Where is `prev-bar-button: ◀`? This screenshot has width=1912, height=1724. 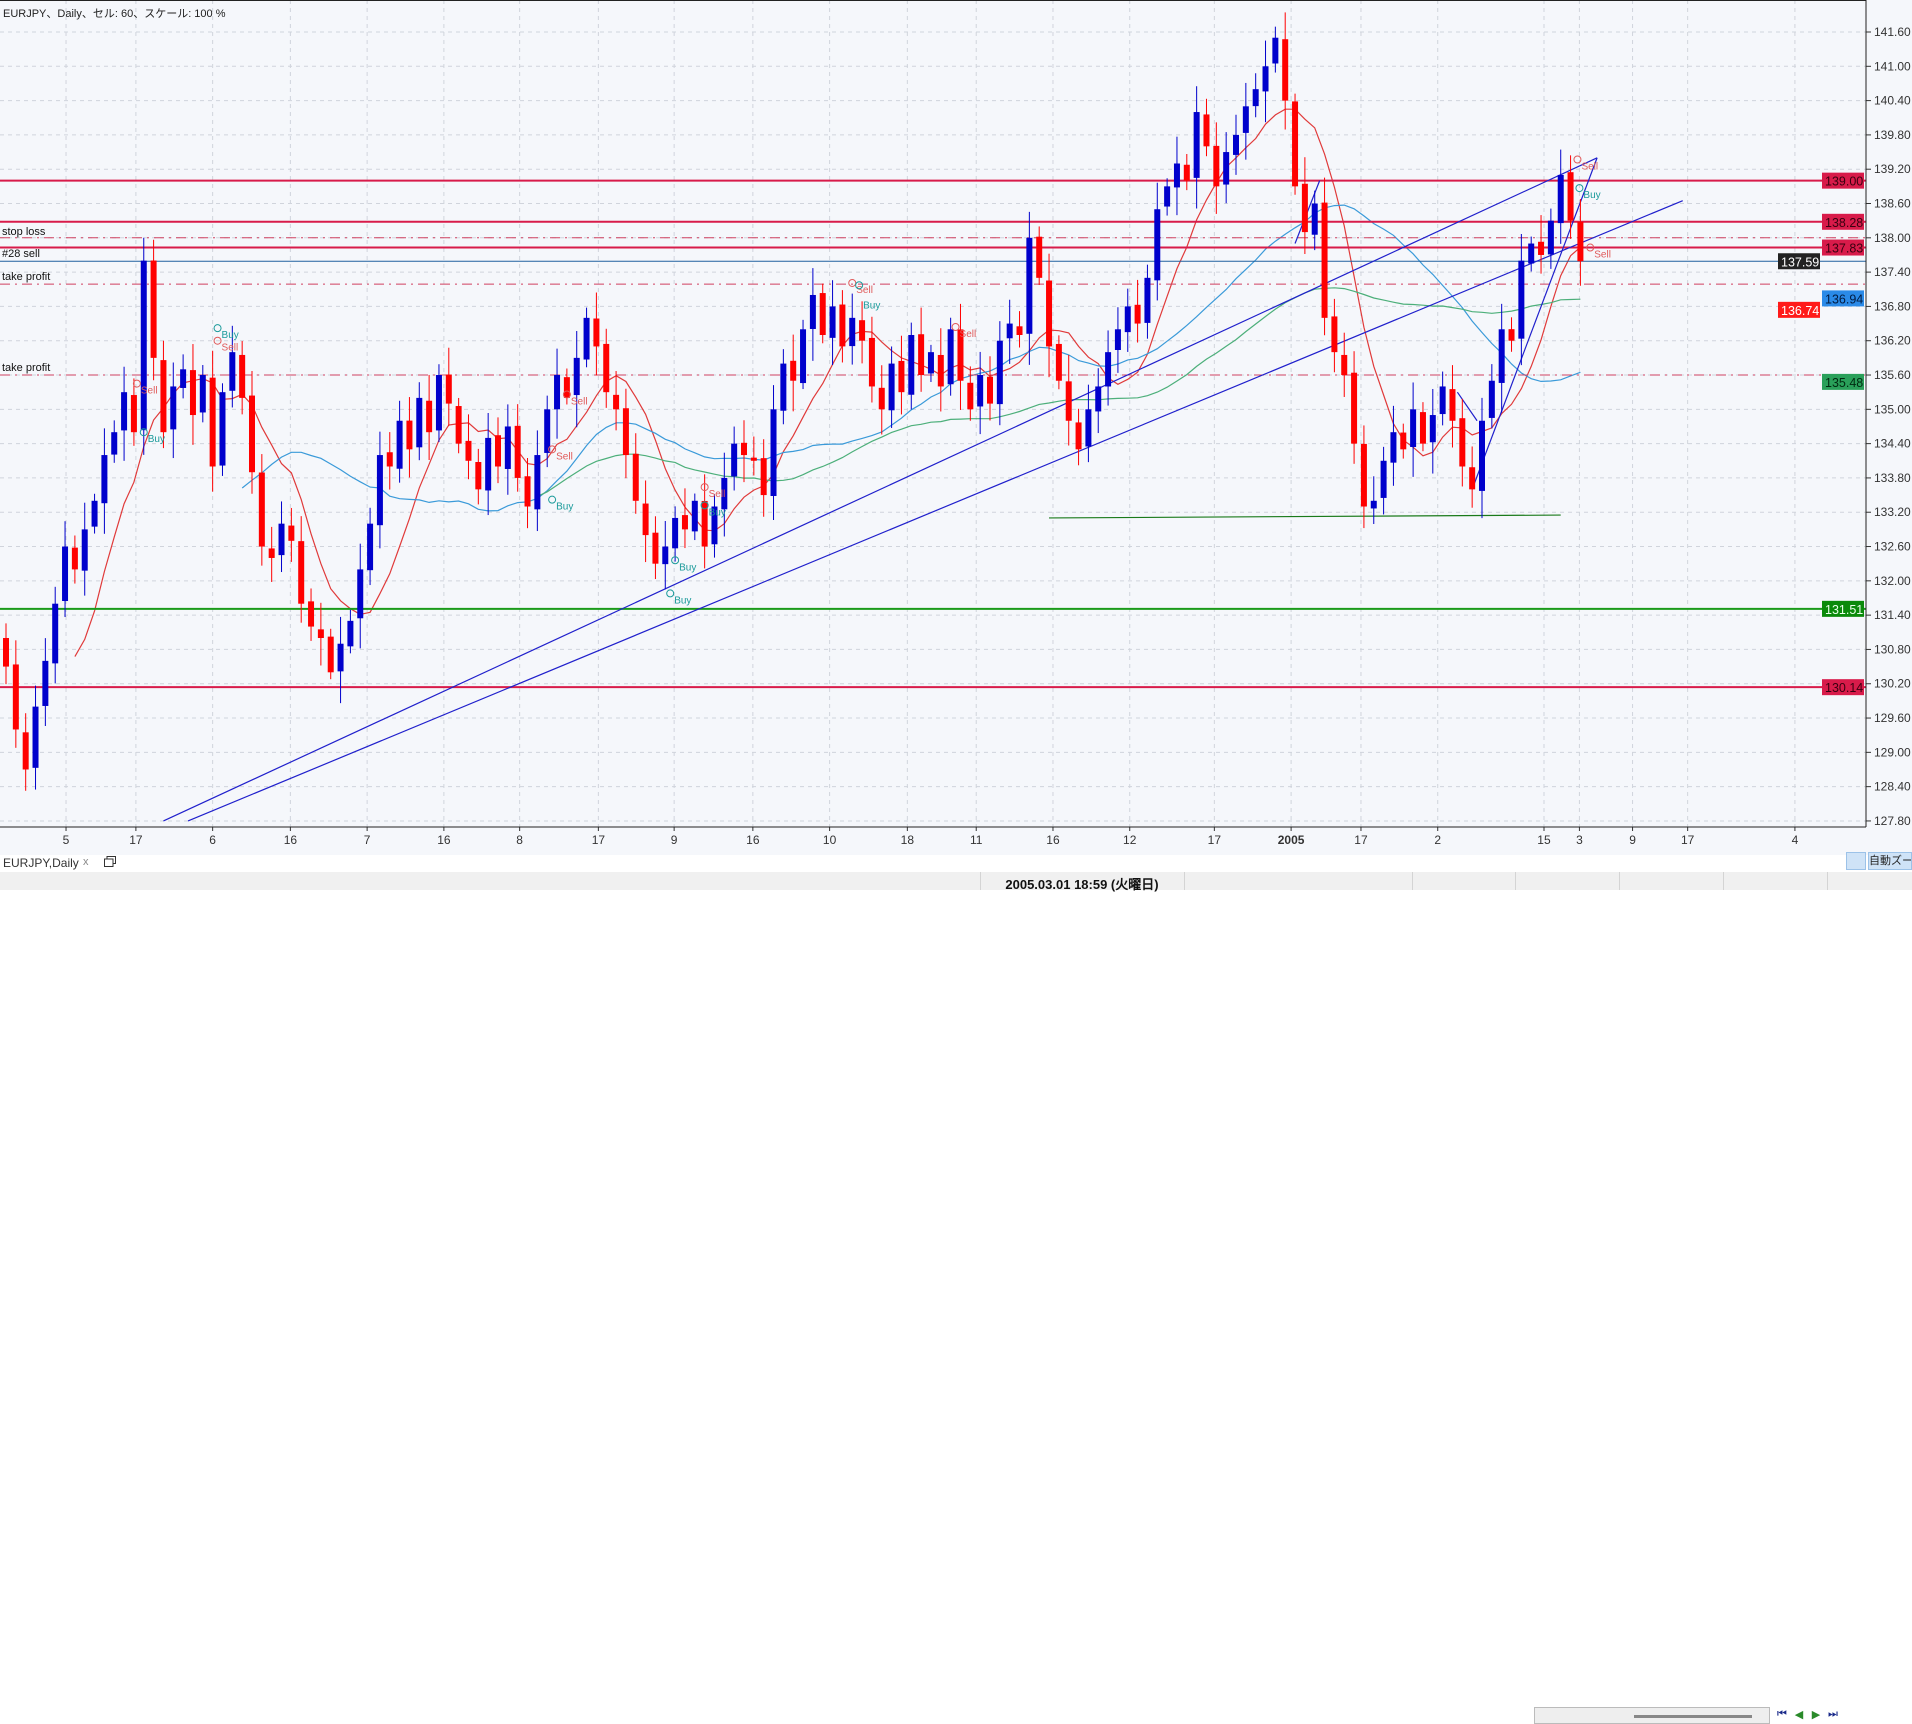
prev-bar-button: ◀ is located at coordinates (1799, 1715).